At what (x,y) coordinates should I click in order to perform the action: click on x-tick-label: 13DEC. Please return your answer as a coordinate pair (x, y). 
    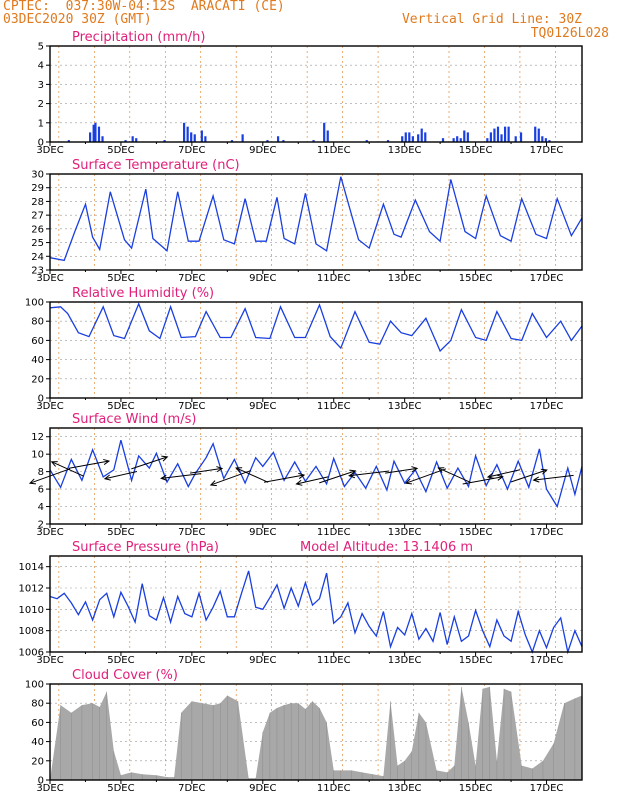
    Looking at the image, I should click on (405, 278).